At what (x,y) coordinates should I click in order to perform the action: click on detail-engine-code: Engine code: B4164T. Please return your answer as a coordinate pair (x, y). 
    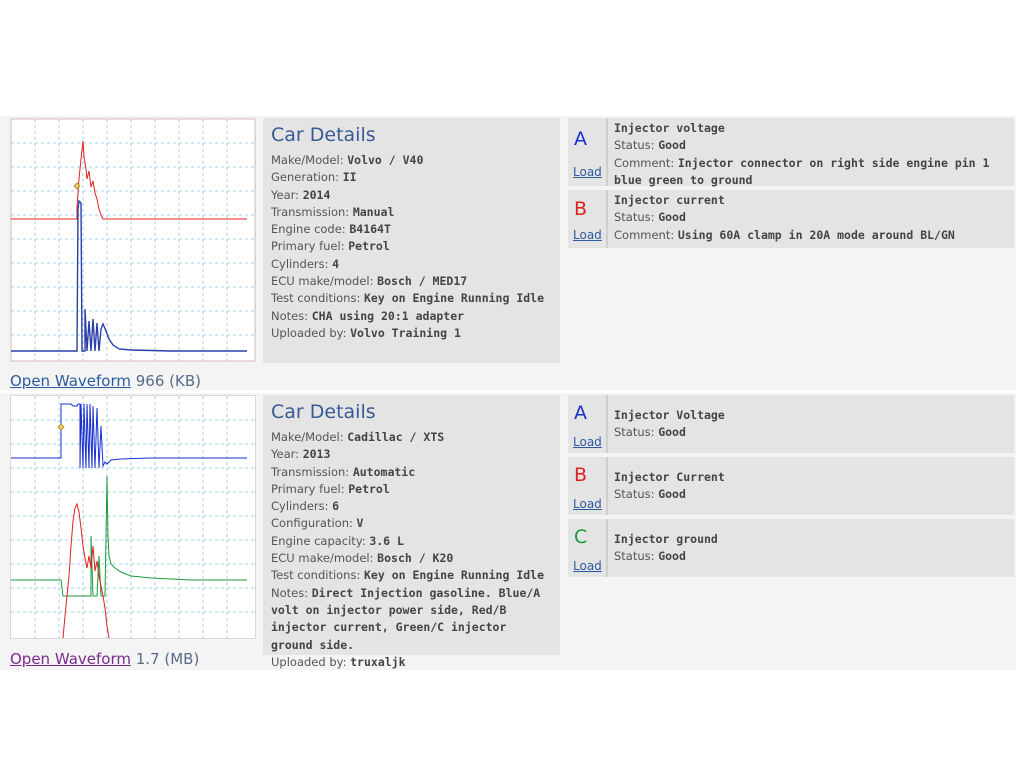
    Looking at the image, I should click on (331, 229).